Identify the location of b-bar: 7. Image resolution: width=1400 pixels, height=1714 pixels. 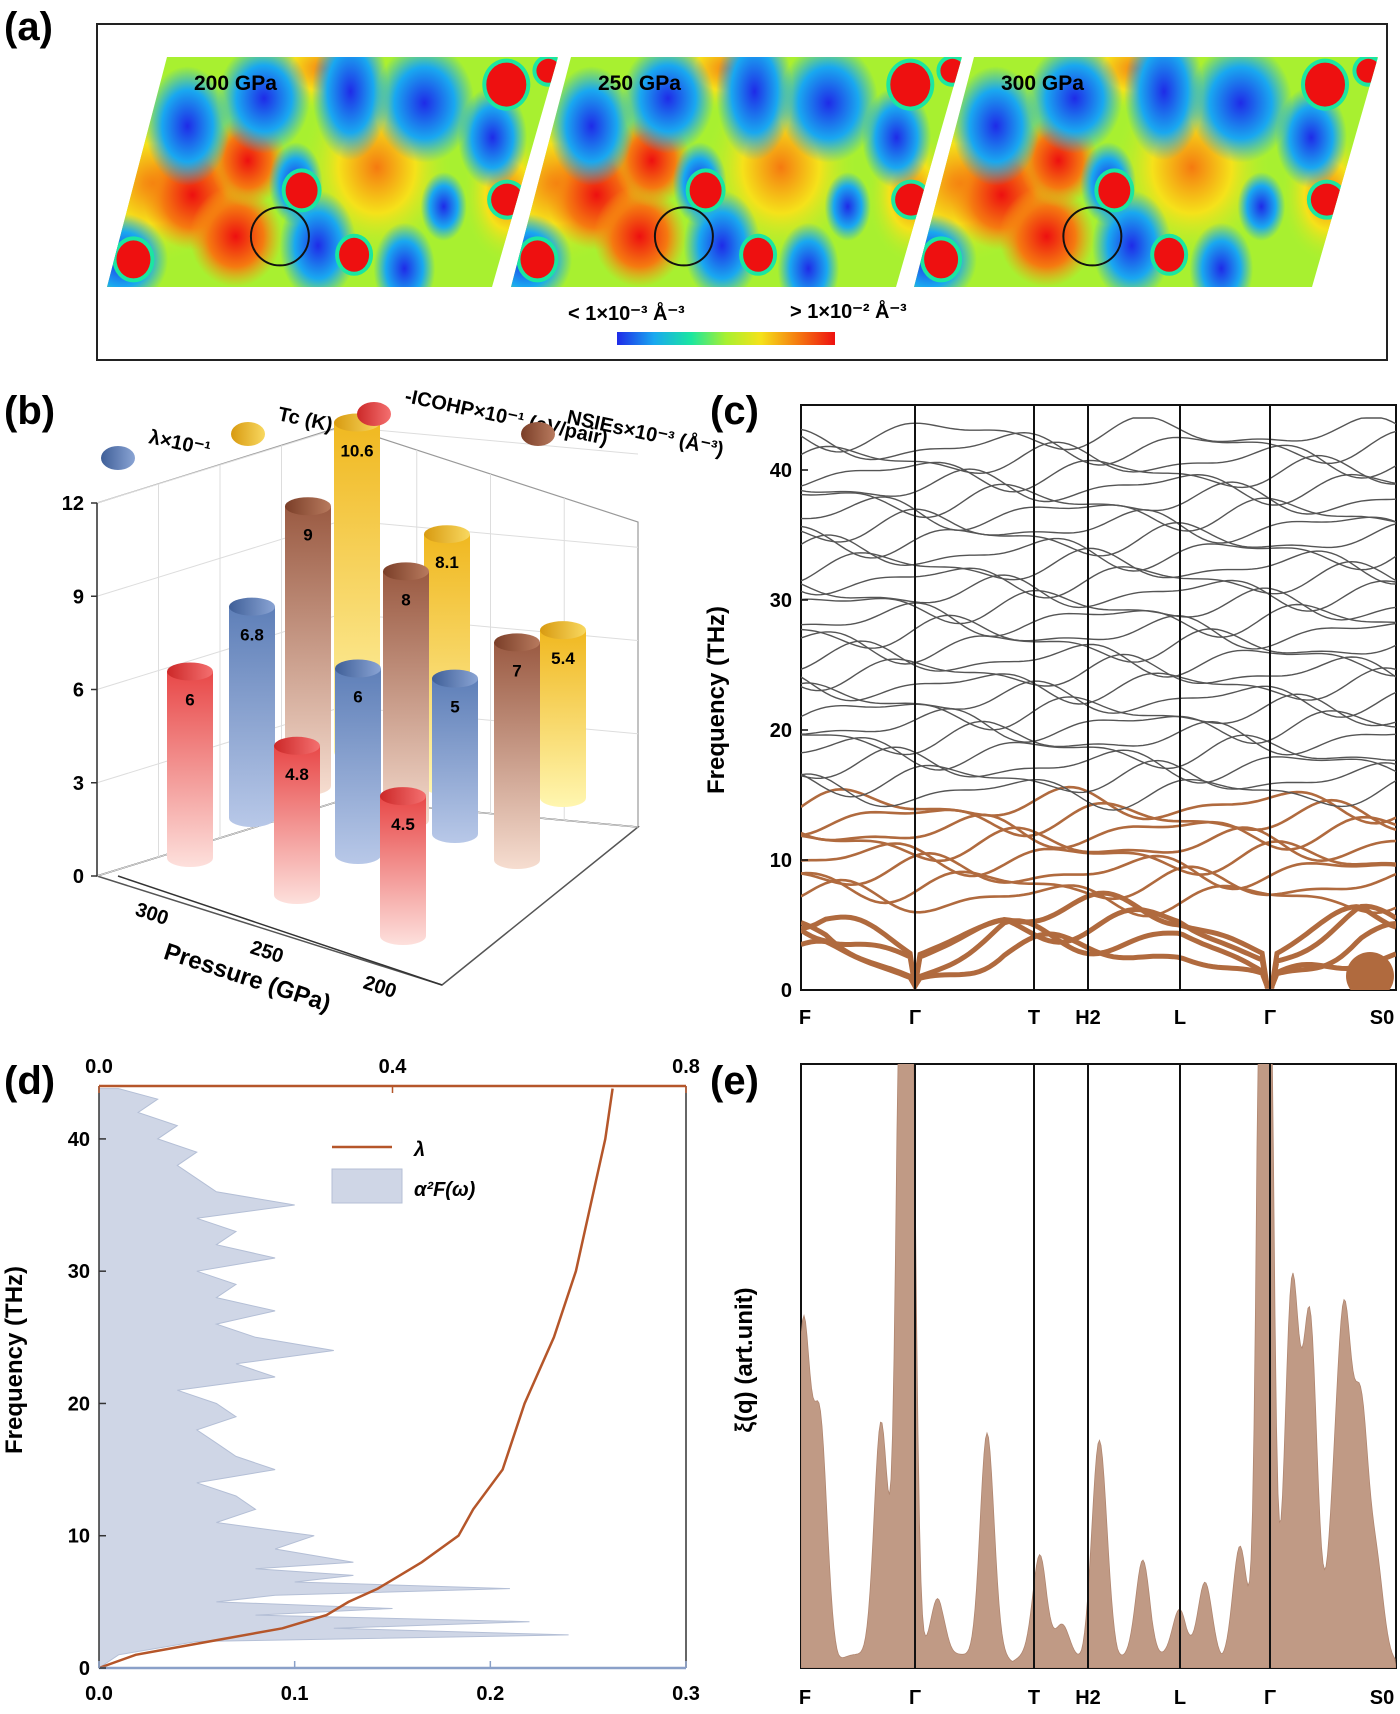
(517, 751).